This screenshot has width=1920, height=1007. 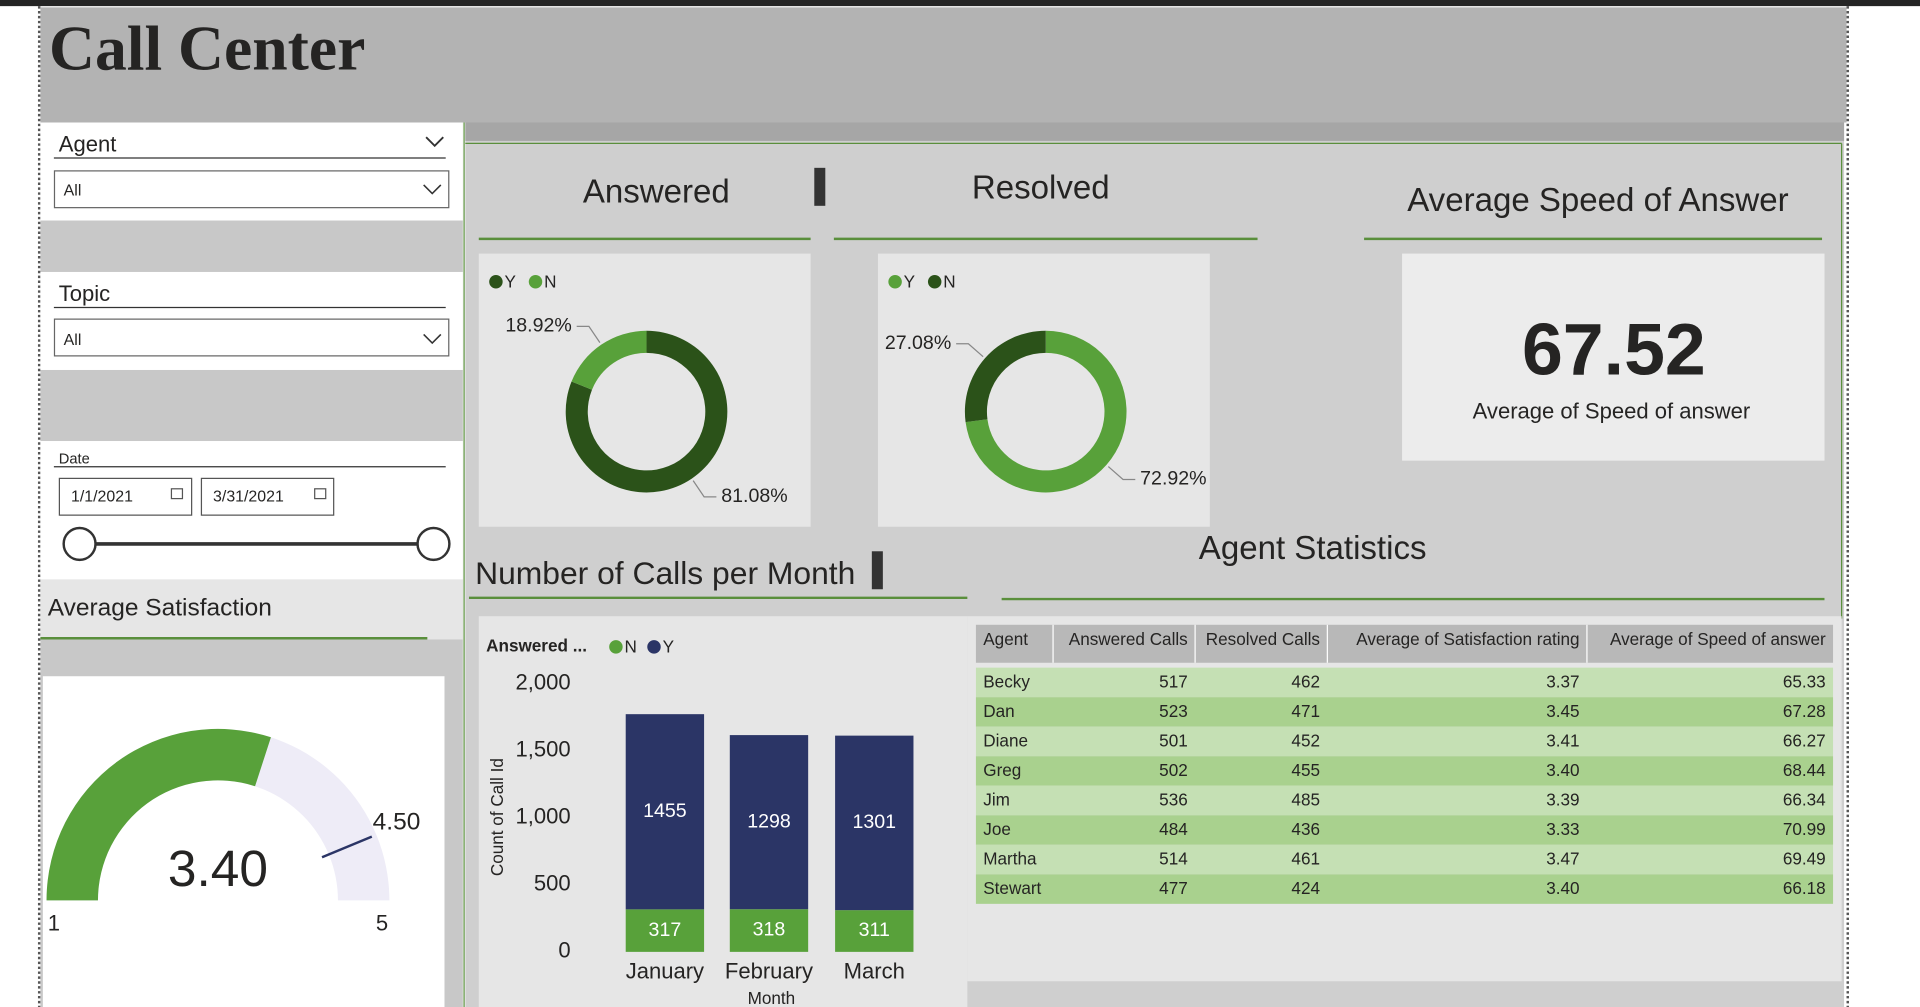 What do you see at coordinates (996, 800) in the screenshot?
I see `table-cell: Jim` at bounding box center [996, 800].